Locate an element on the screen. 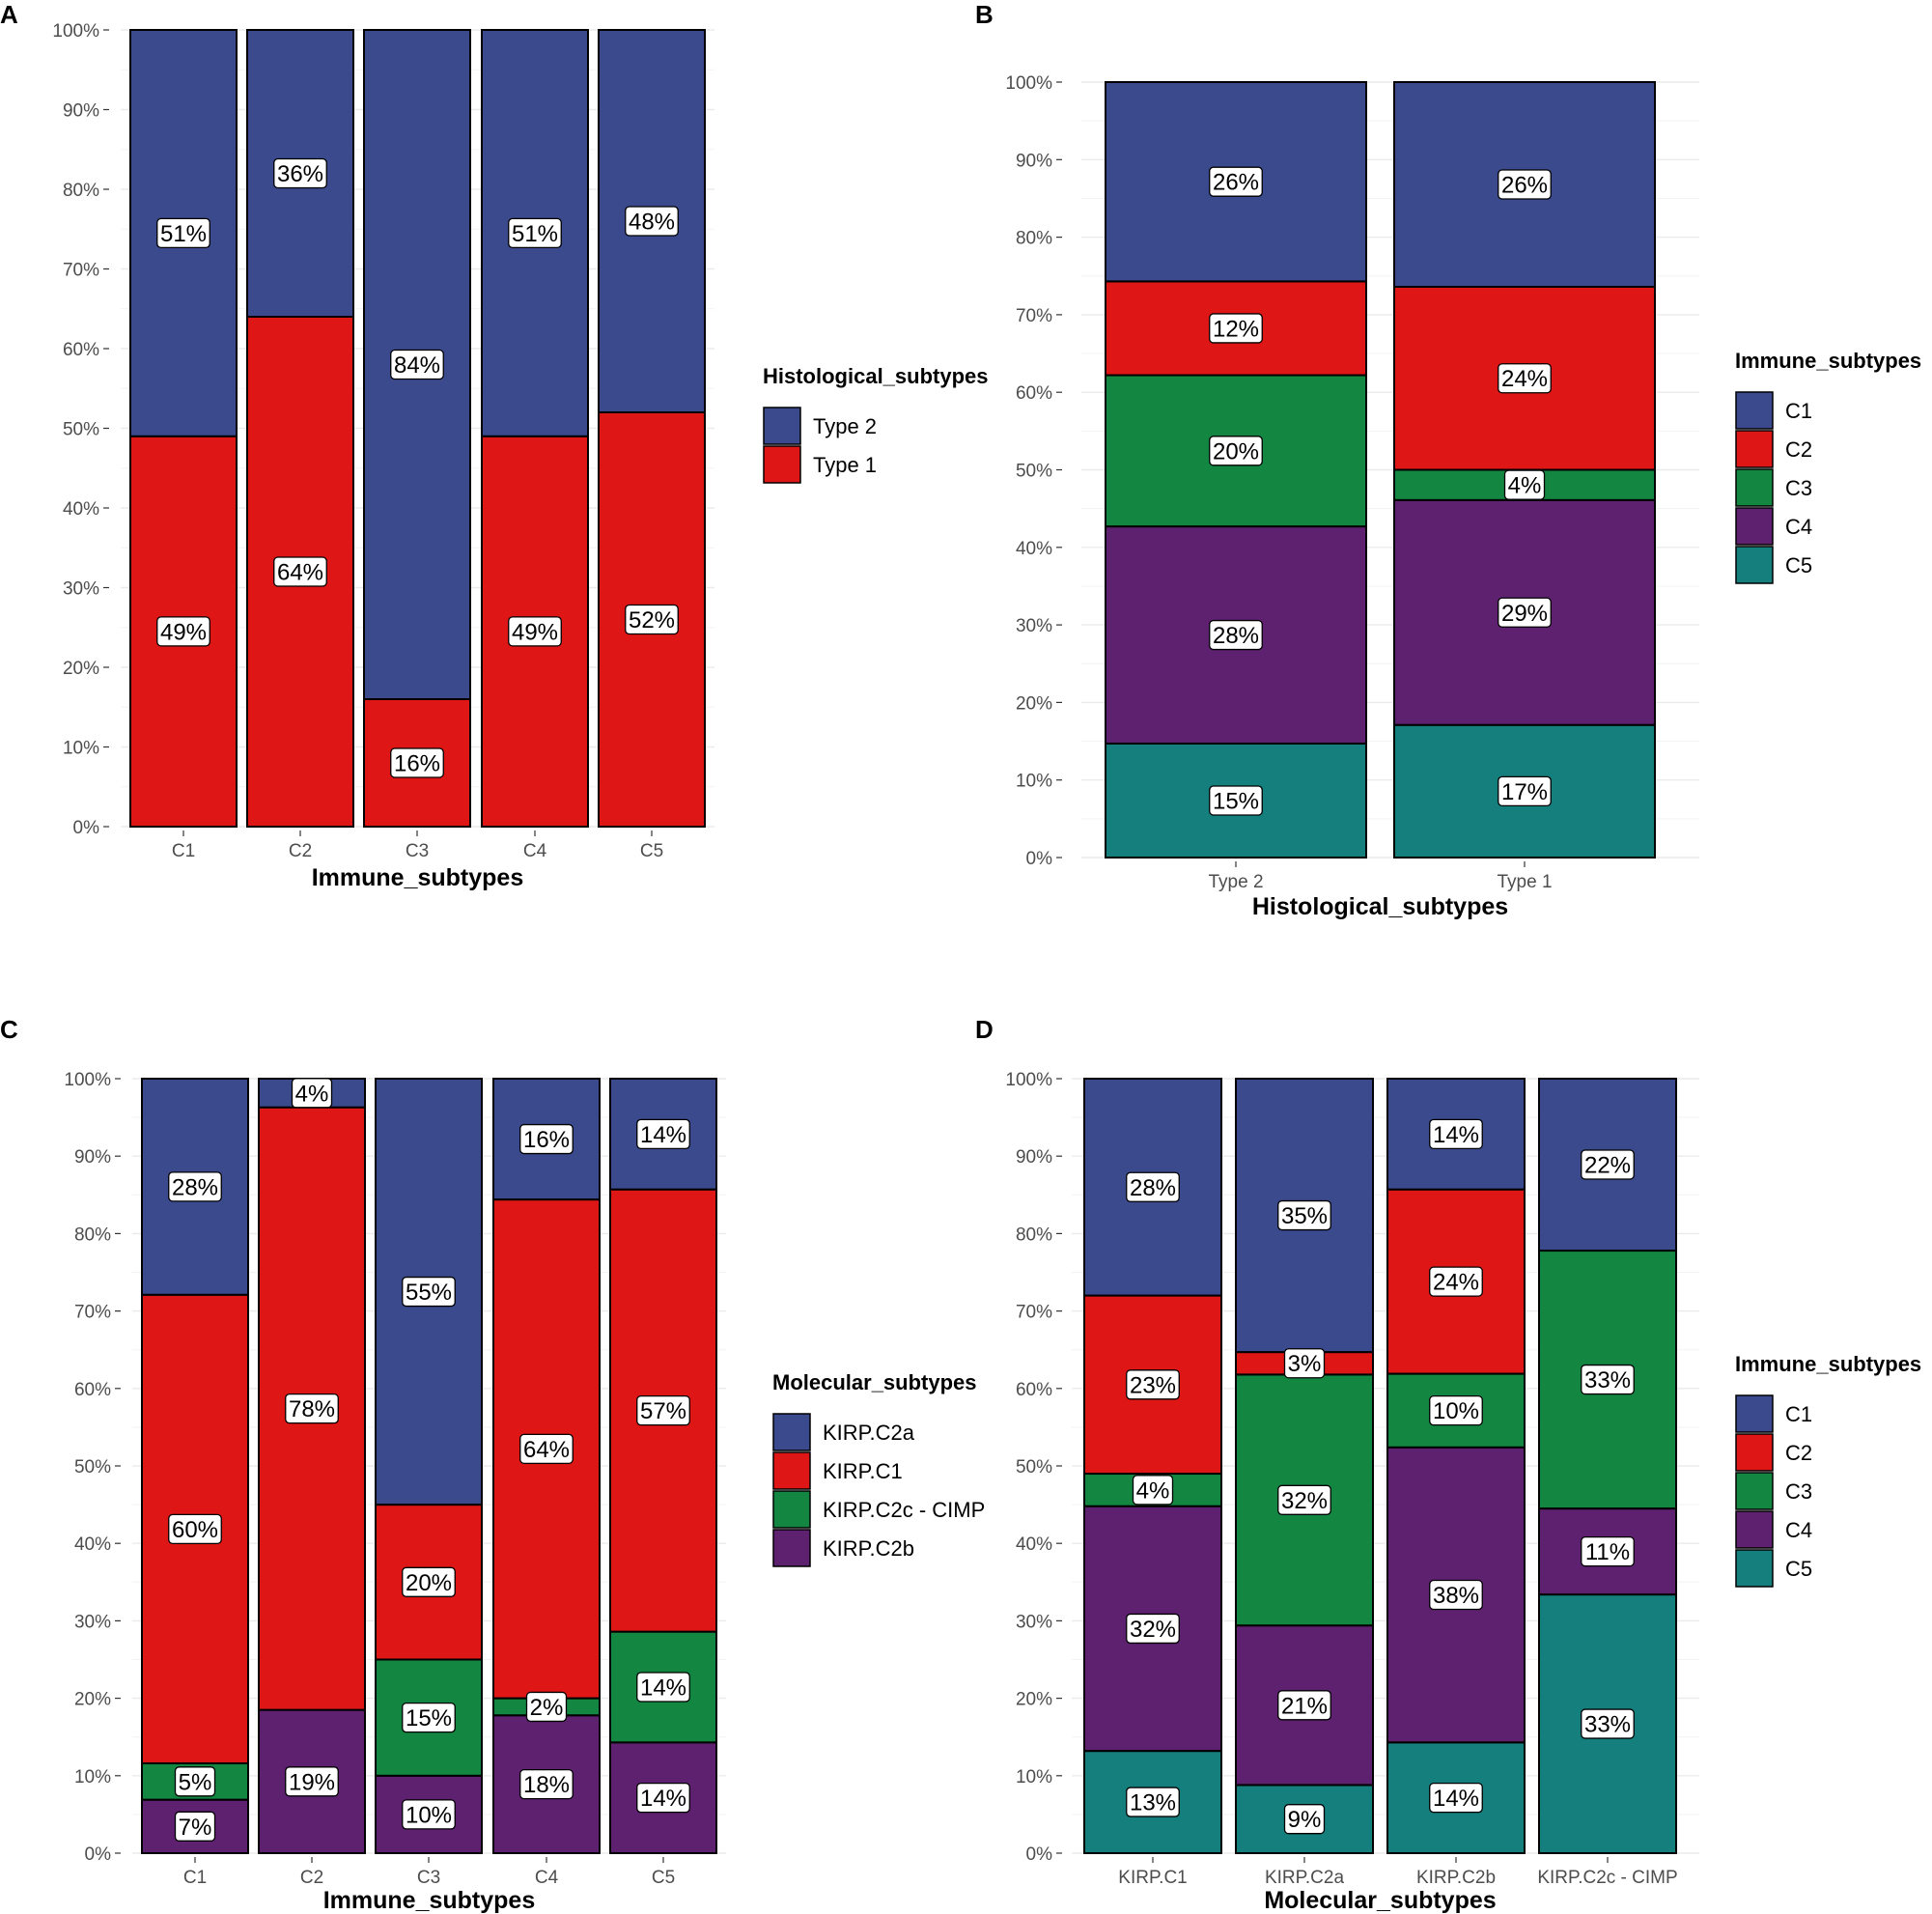 The image size is (1932, 1914). data-label: 20% is located at coordinates (429, 1582).